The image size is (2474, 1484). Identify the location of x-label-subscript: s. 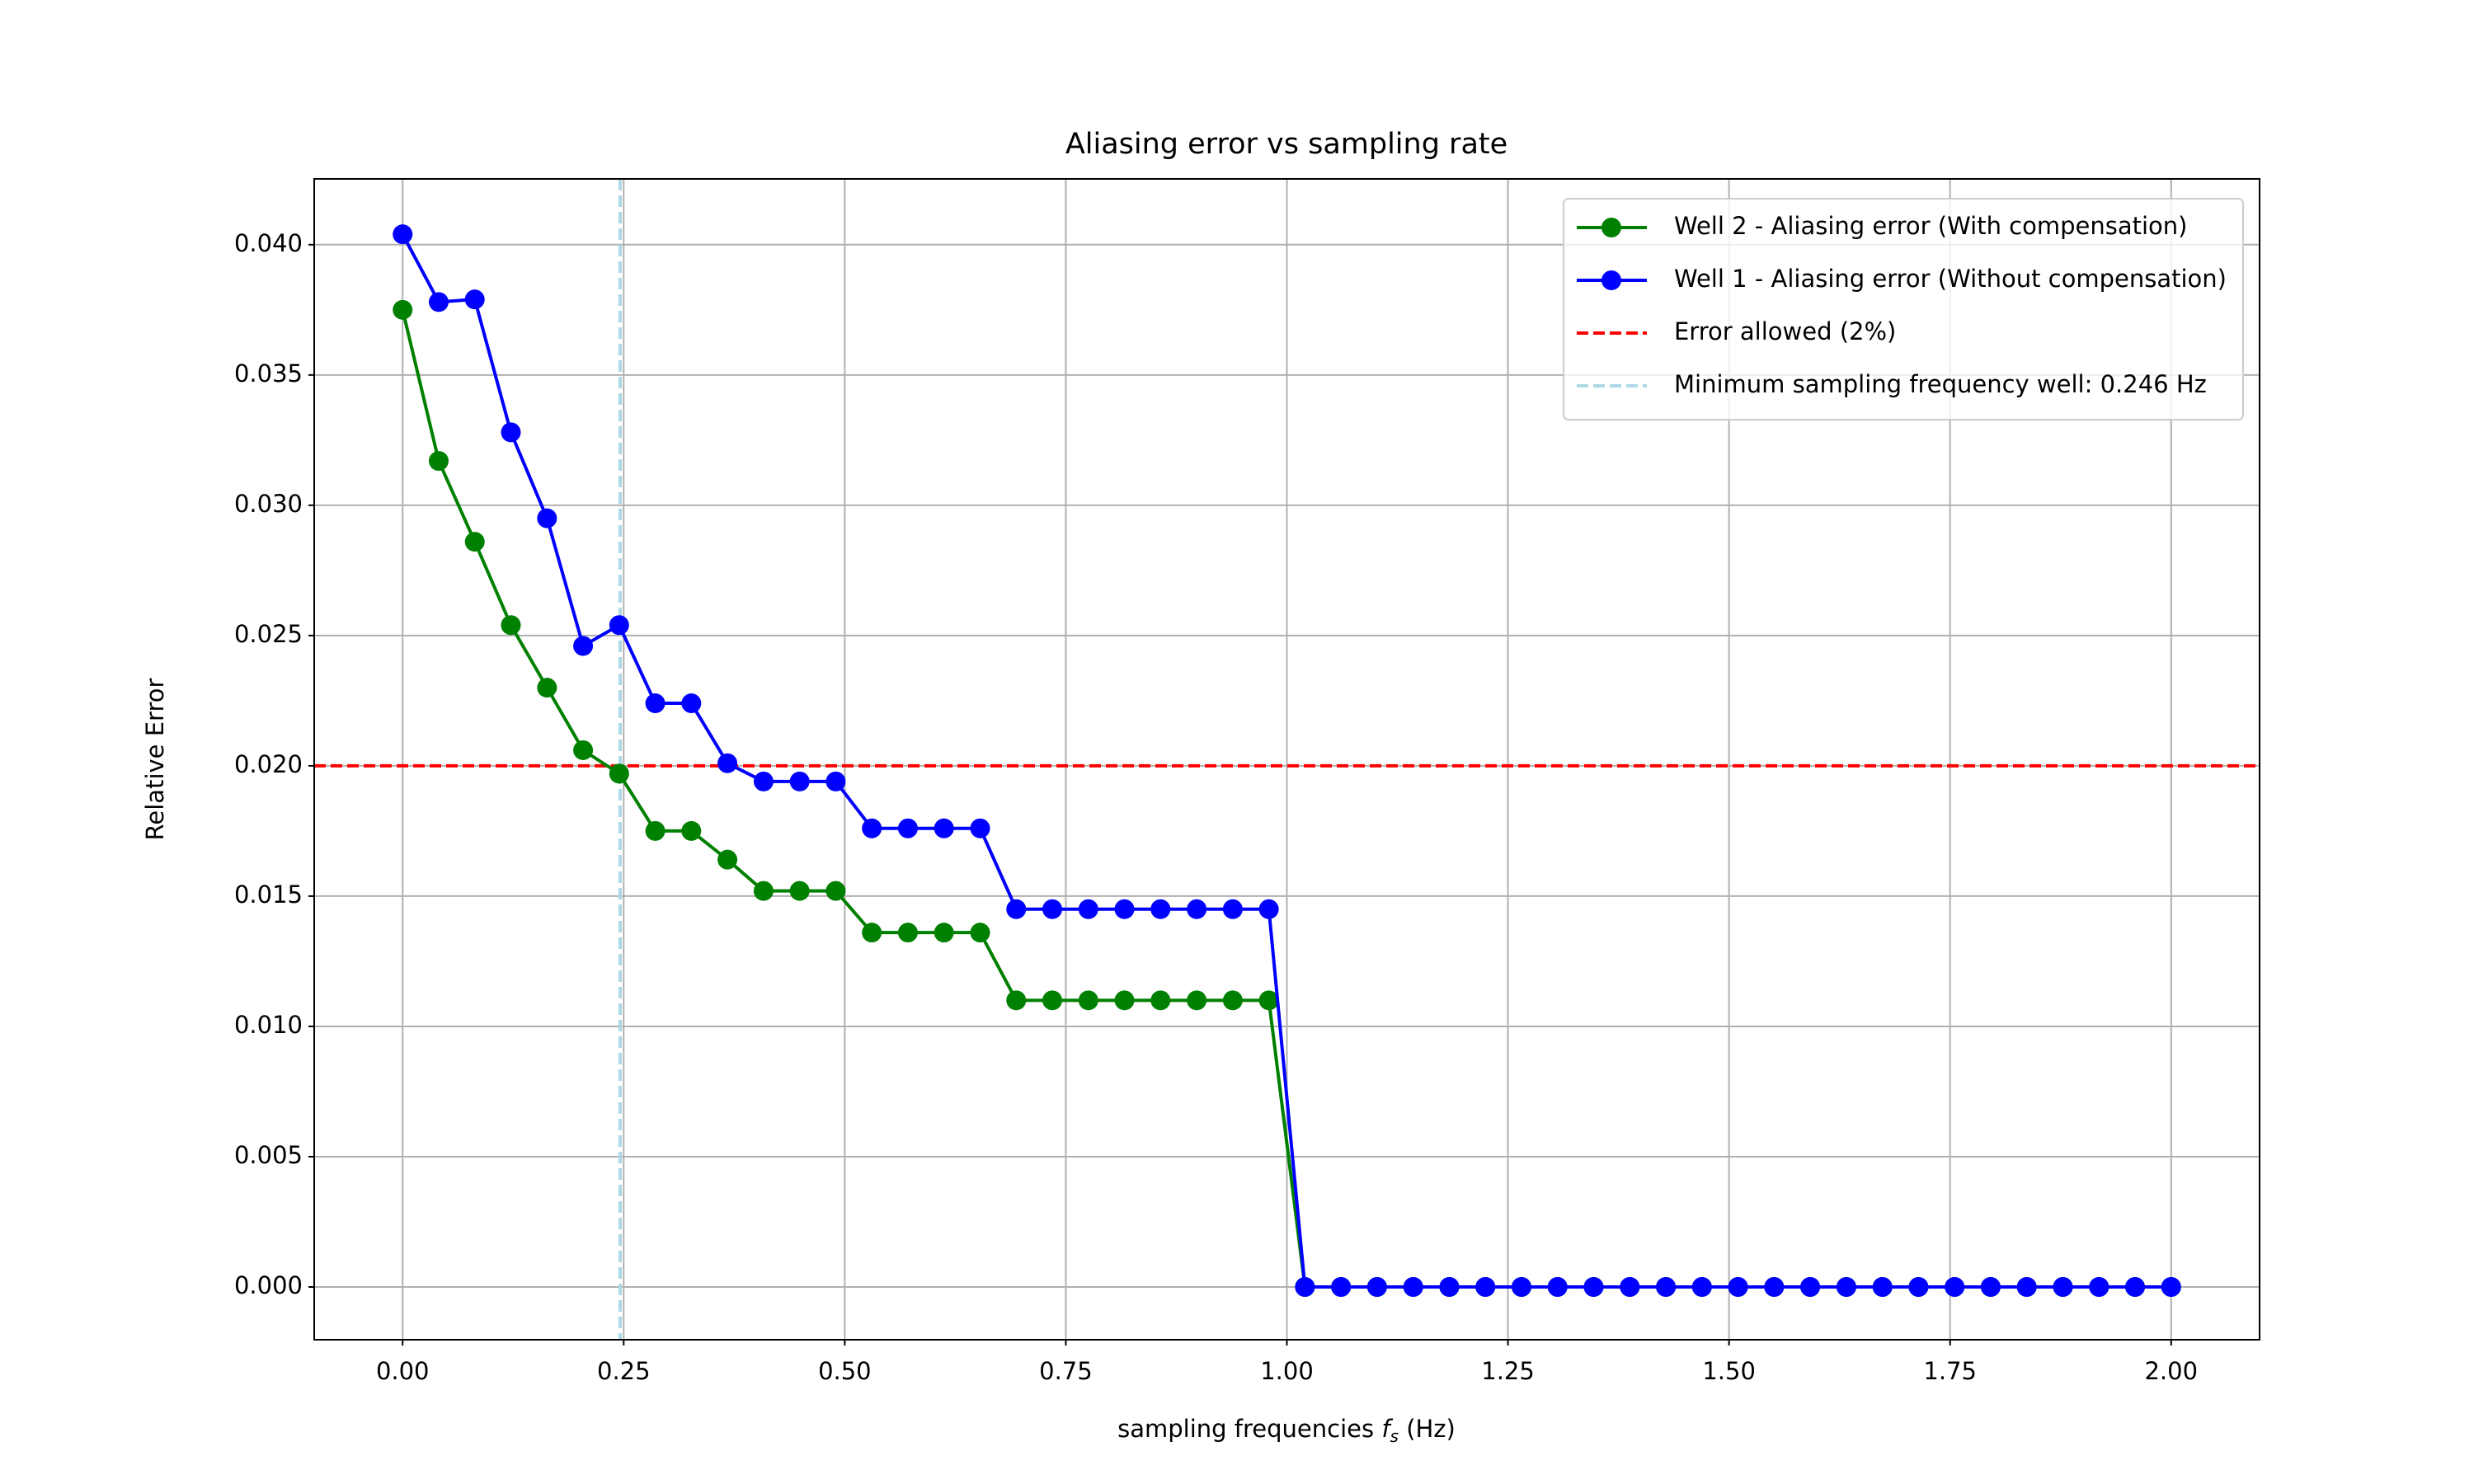
(1394, 1436).